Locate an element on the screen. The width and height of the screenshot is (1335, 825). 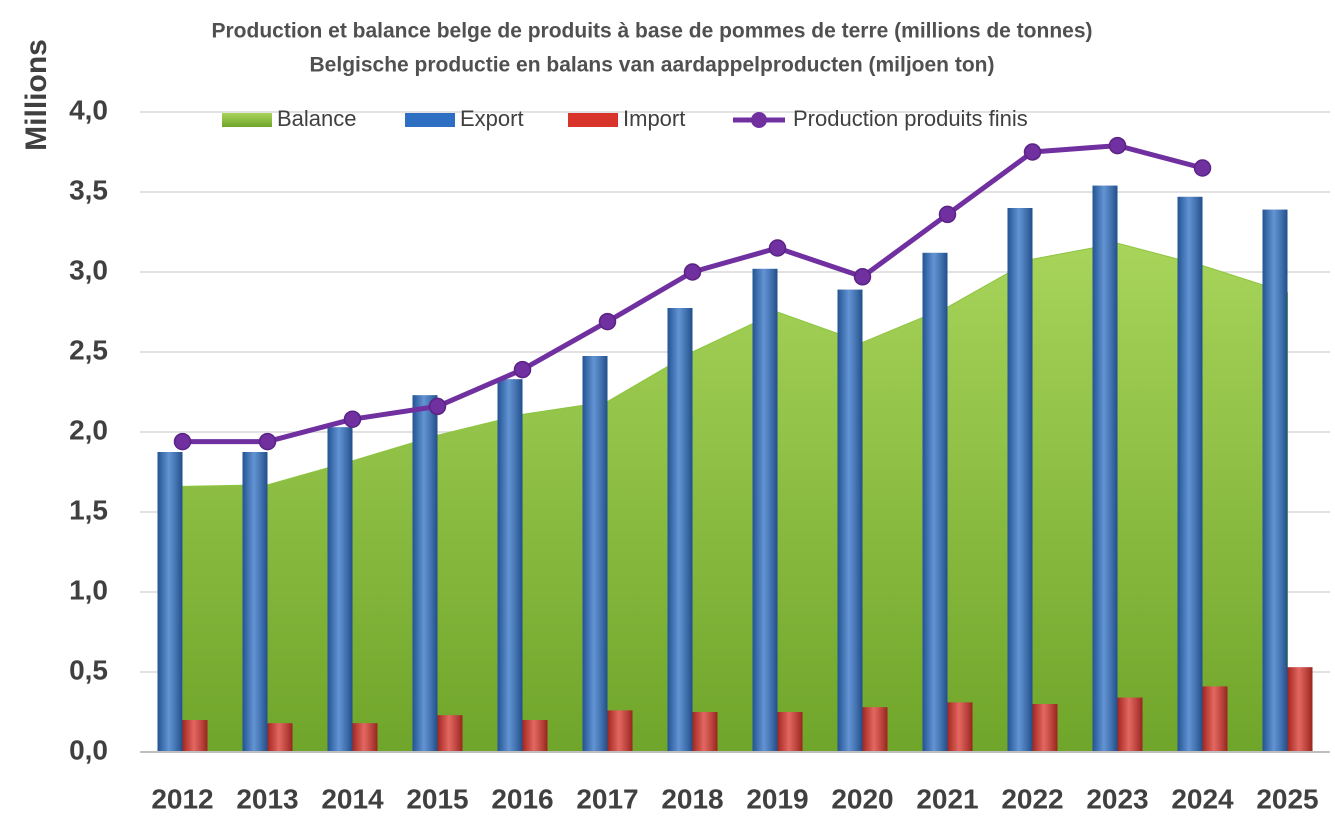
x-tick-label: 2019 is located at coordinates (777, 798).